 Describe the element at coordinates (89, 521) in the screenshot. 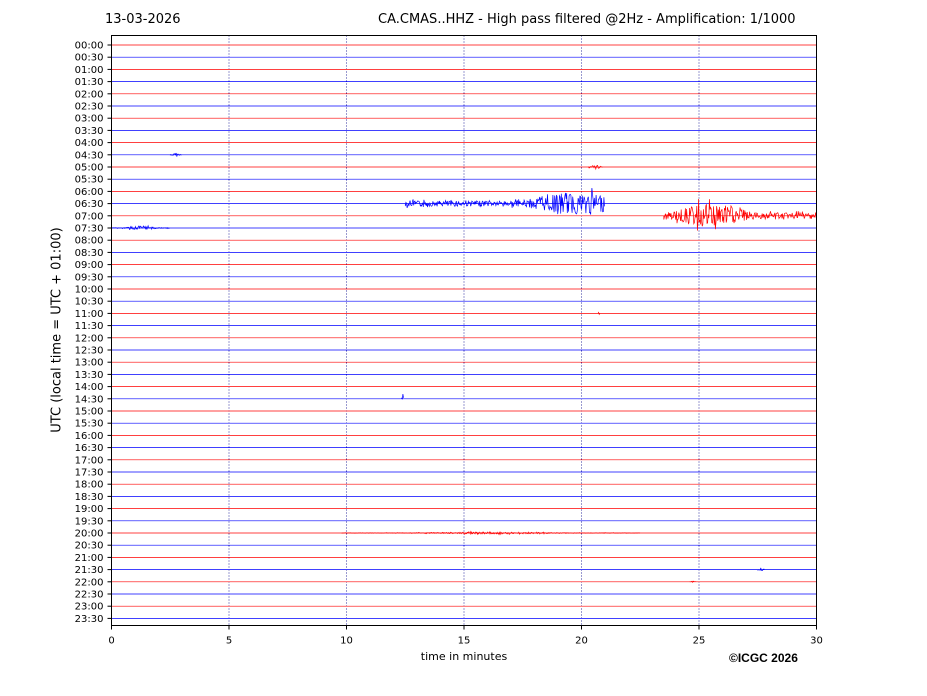

I see `y-tick-label: 19:30` at that location.